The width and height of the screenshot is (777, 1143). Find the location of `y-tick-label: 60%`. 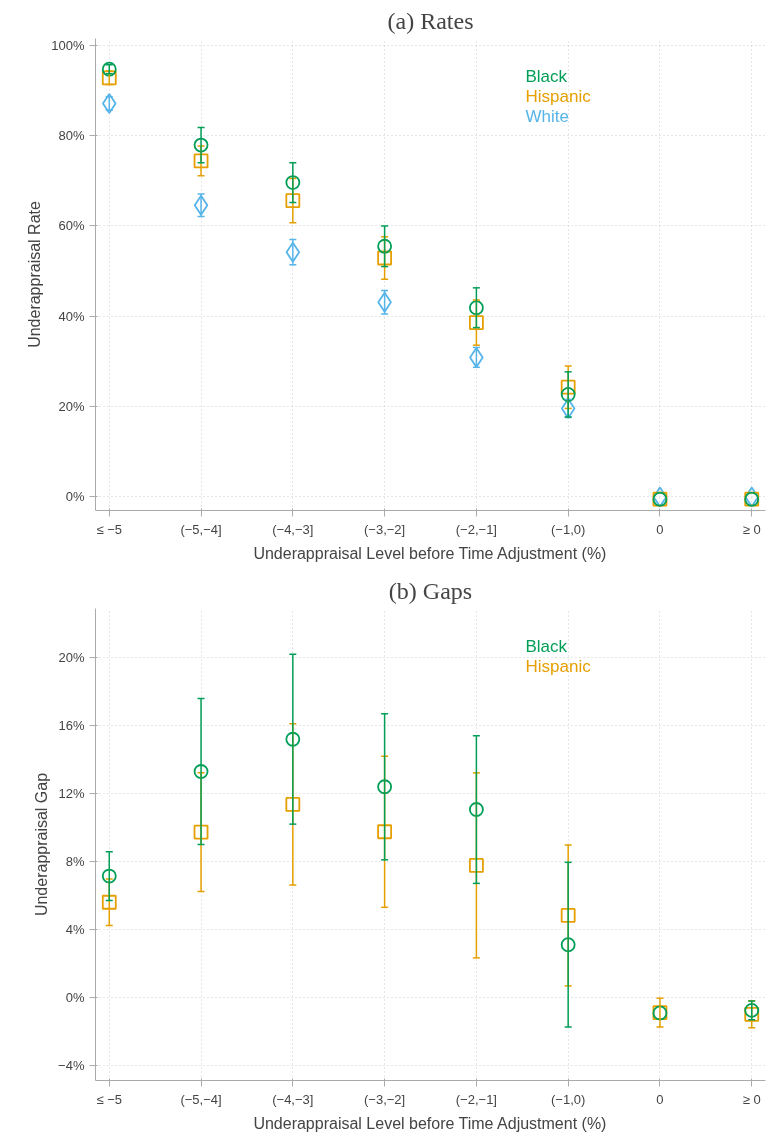

y-tick-label: 60% is located at coordinates (71, 226).